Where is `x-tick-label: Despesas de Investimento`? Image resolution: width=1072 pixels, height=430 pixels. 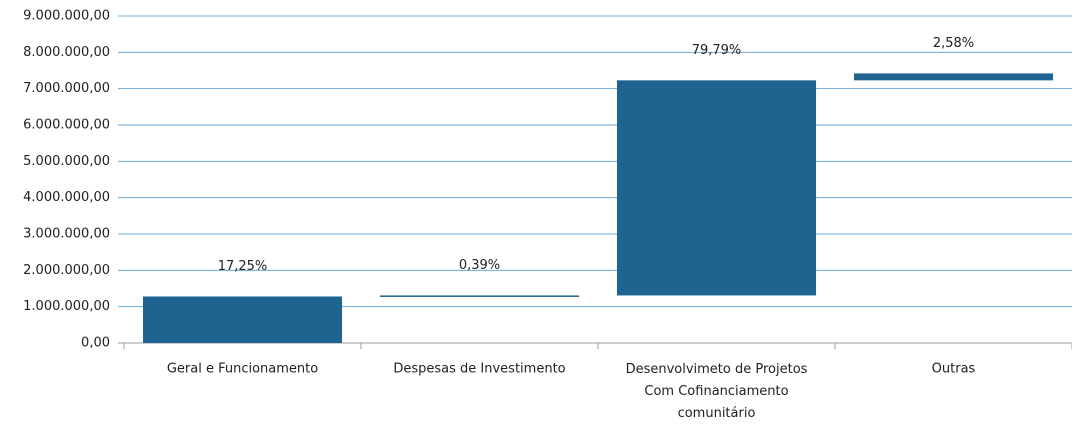 x-tick-label: Despesas de Investimento is located at coordinates (479, 369).